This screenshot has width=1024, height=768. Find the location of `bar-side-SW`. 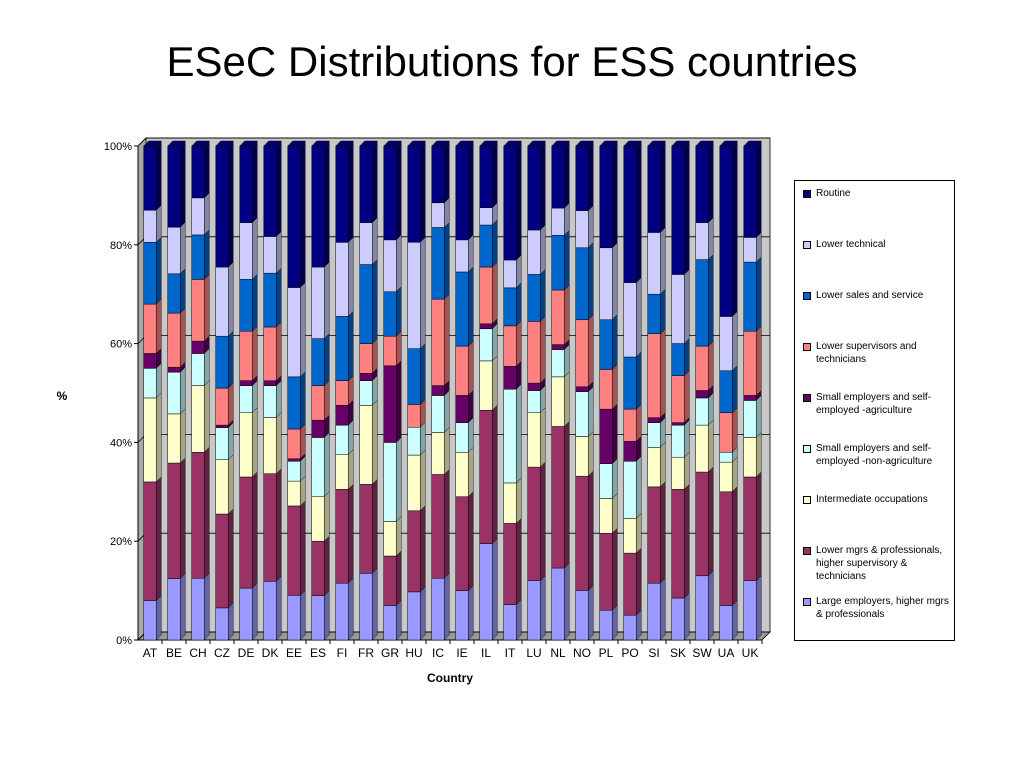

bar-side-SW is located at coordinates (711, 605).